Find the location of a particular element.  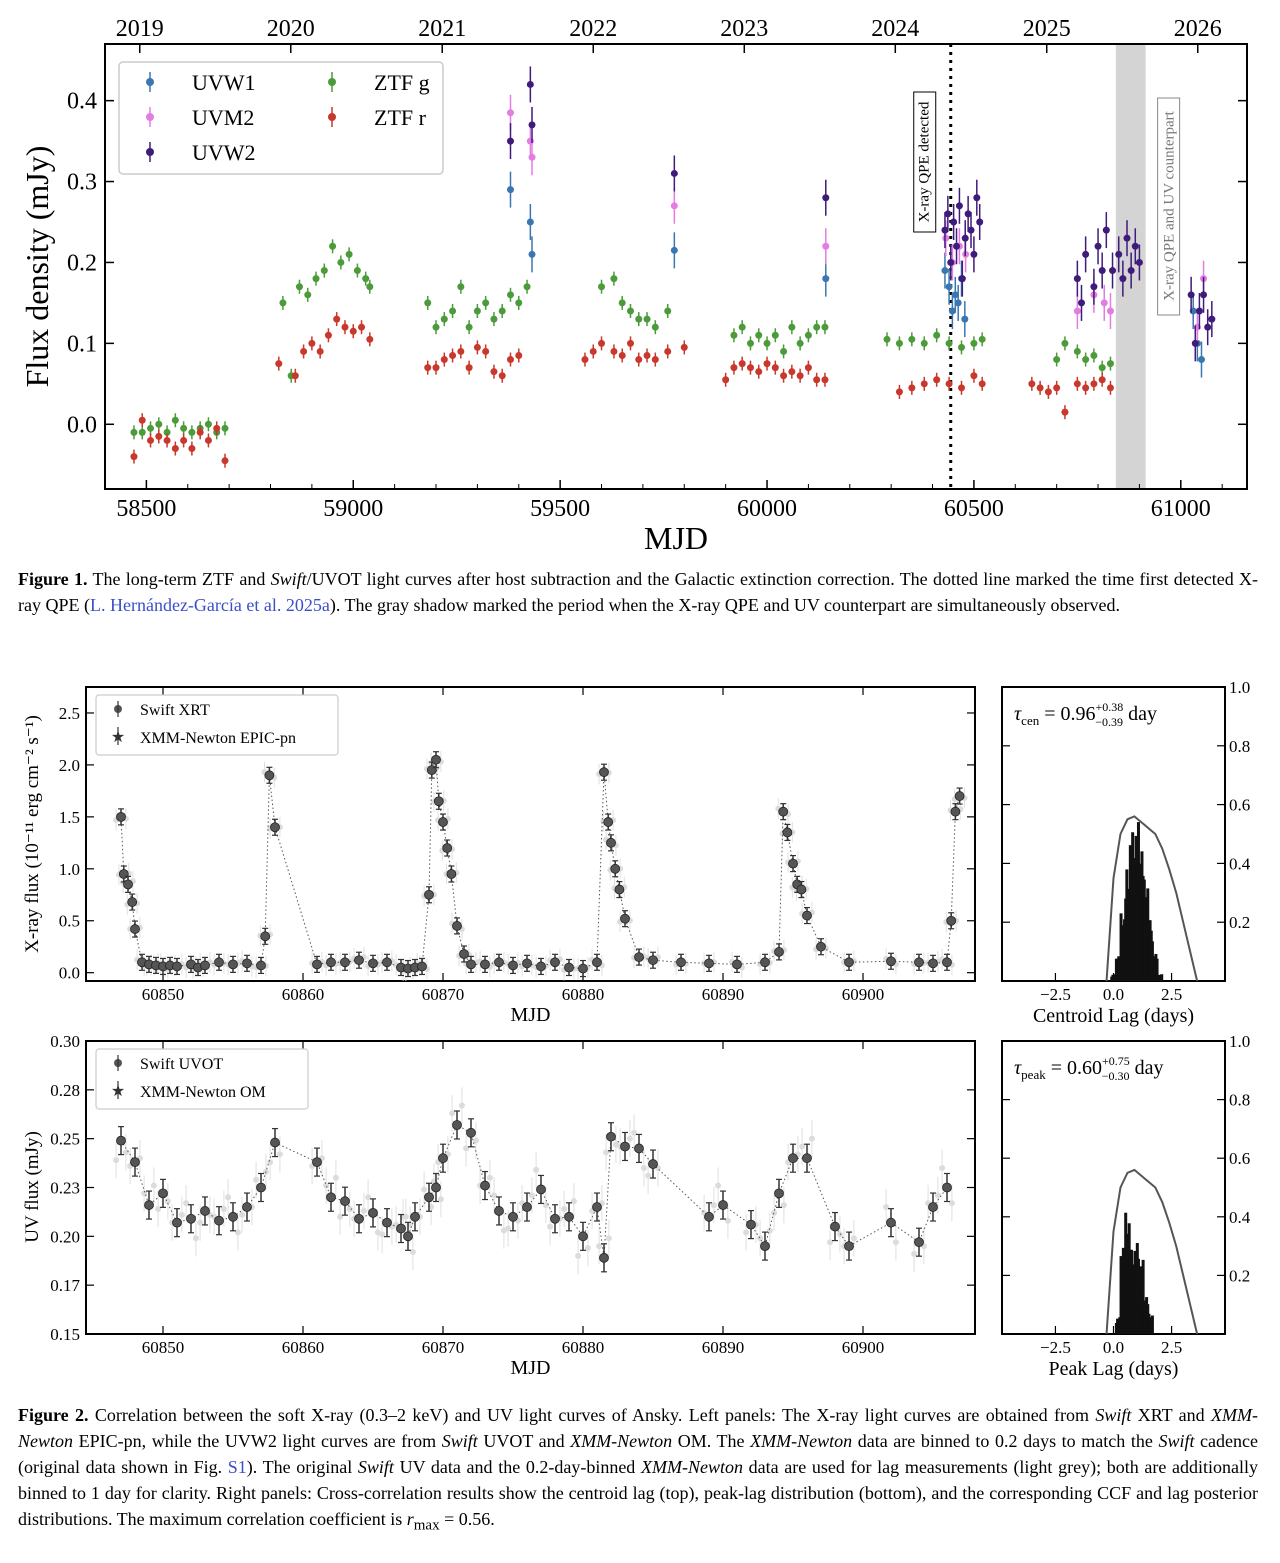

year-label: 2019 is located at coordinates (140, 29).